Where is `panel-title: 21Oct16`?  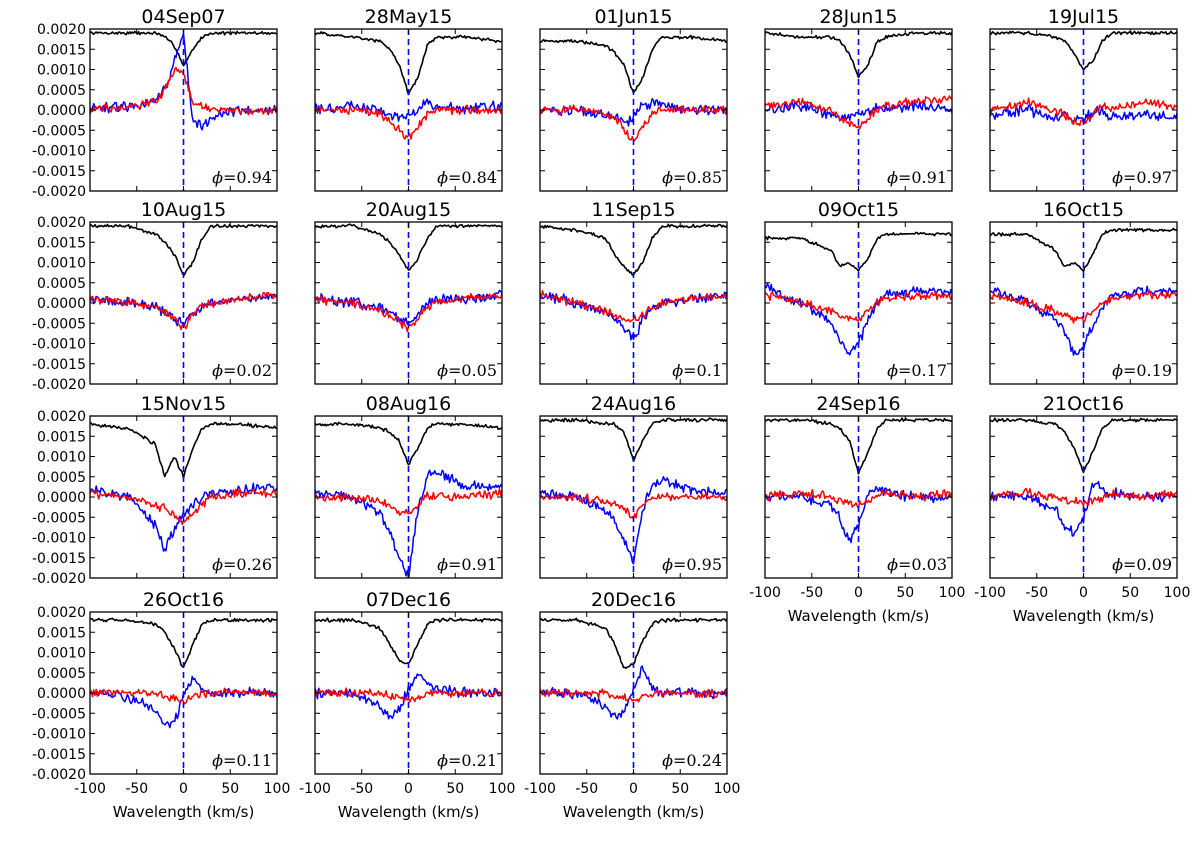 panel-title: 21Oct16 is located at coordinates (1083, 404).